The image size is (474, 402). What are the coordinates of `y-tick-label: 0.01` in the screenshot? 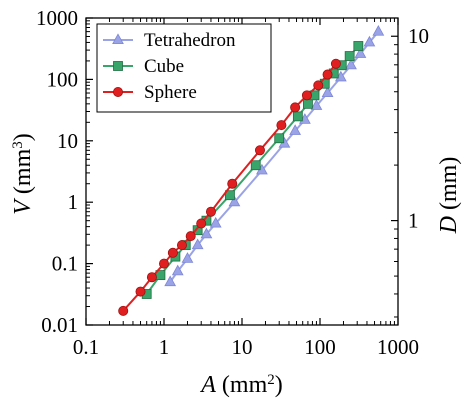 It's located at (59, 325).